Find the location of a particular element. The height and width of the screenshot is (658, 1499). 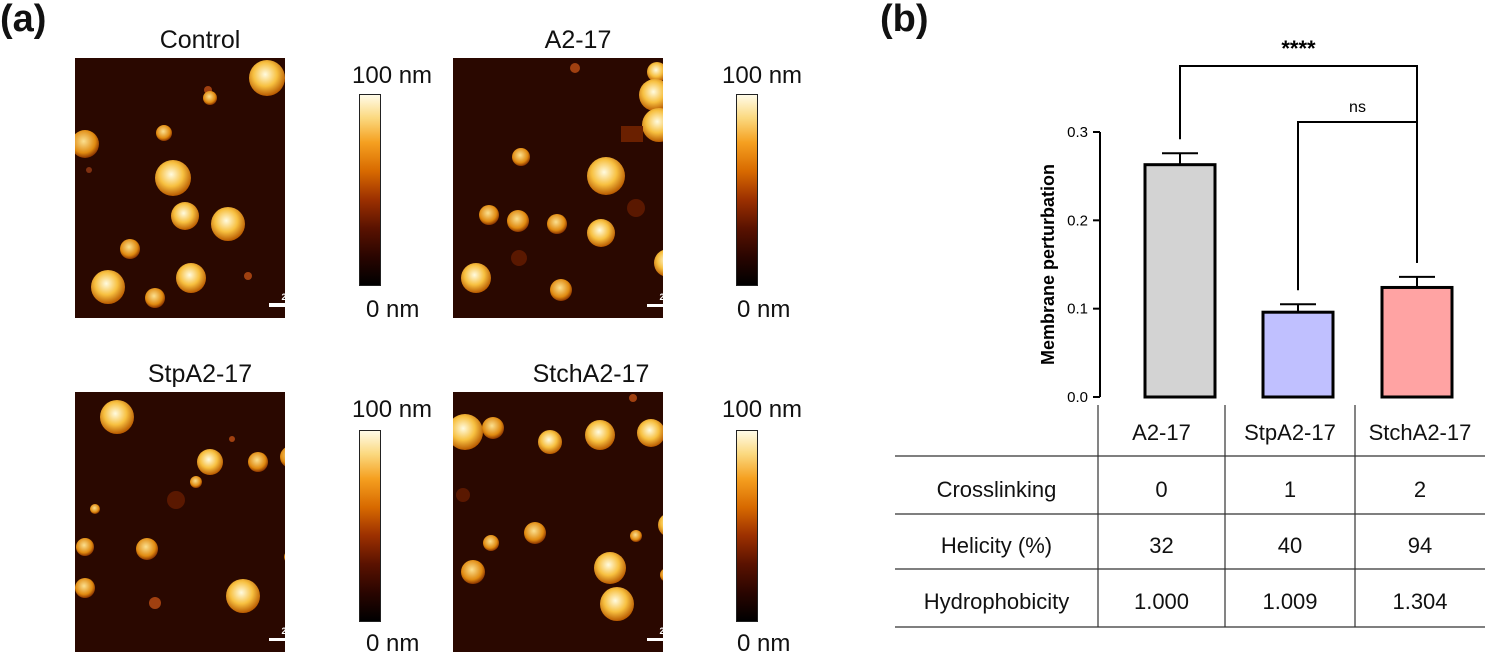

afm-image-control is located at coordinates (180, 188).